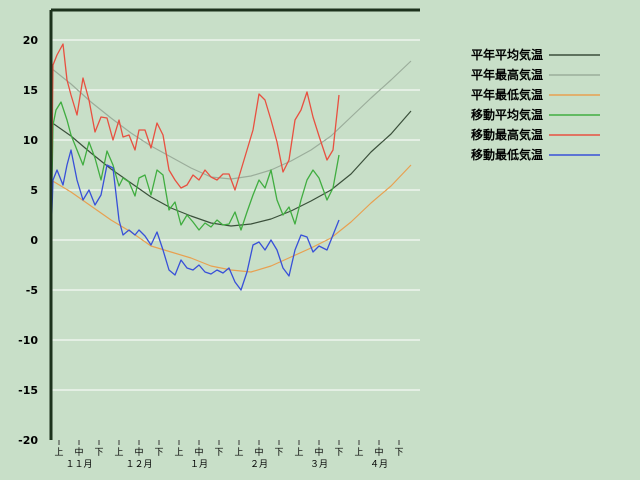 The height and width of the screenshot is (480, 640). Describe the element at coordinates (28, 240) in the screenshot. I see `y-axis-ticks: 20 15 10 5 0 -5 -10 -15 -20` at that location.